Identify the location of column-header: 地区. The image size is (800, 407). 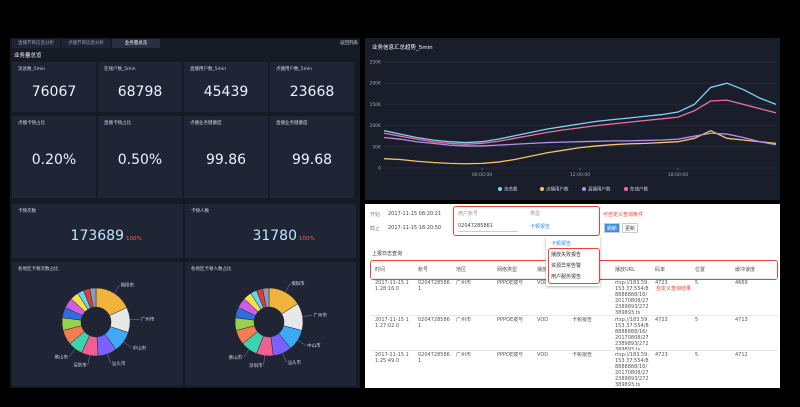
(461, 270).